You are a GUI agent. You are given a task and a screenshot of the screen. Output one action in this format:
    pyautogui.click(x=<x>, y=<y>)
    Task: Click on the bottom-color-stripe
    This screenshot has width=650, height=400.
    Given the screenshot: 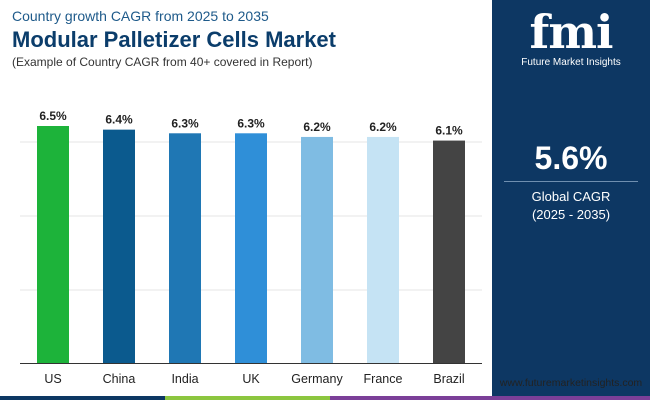 What is the action you would take?
    pyautogui.click(x=325, y=398)
    